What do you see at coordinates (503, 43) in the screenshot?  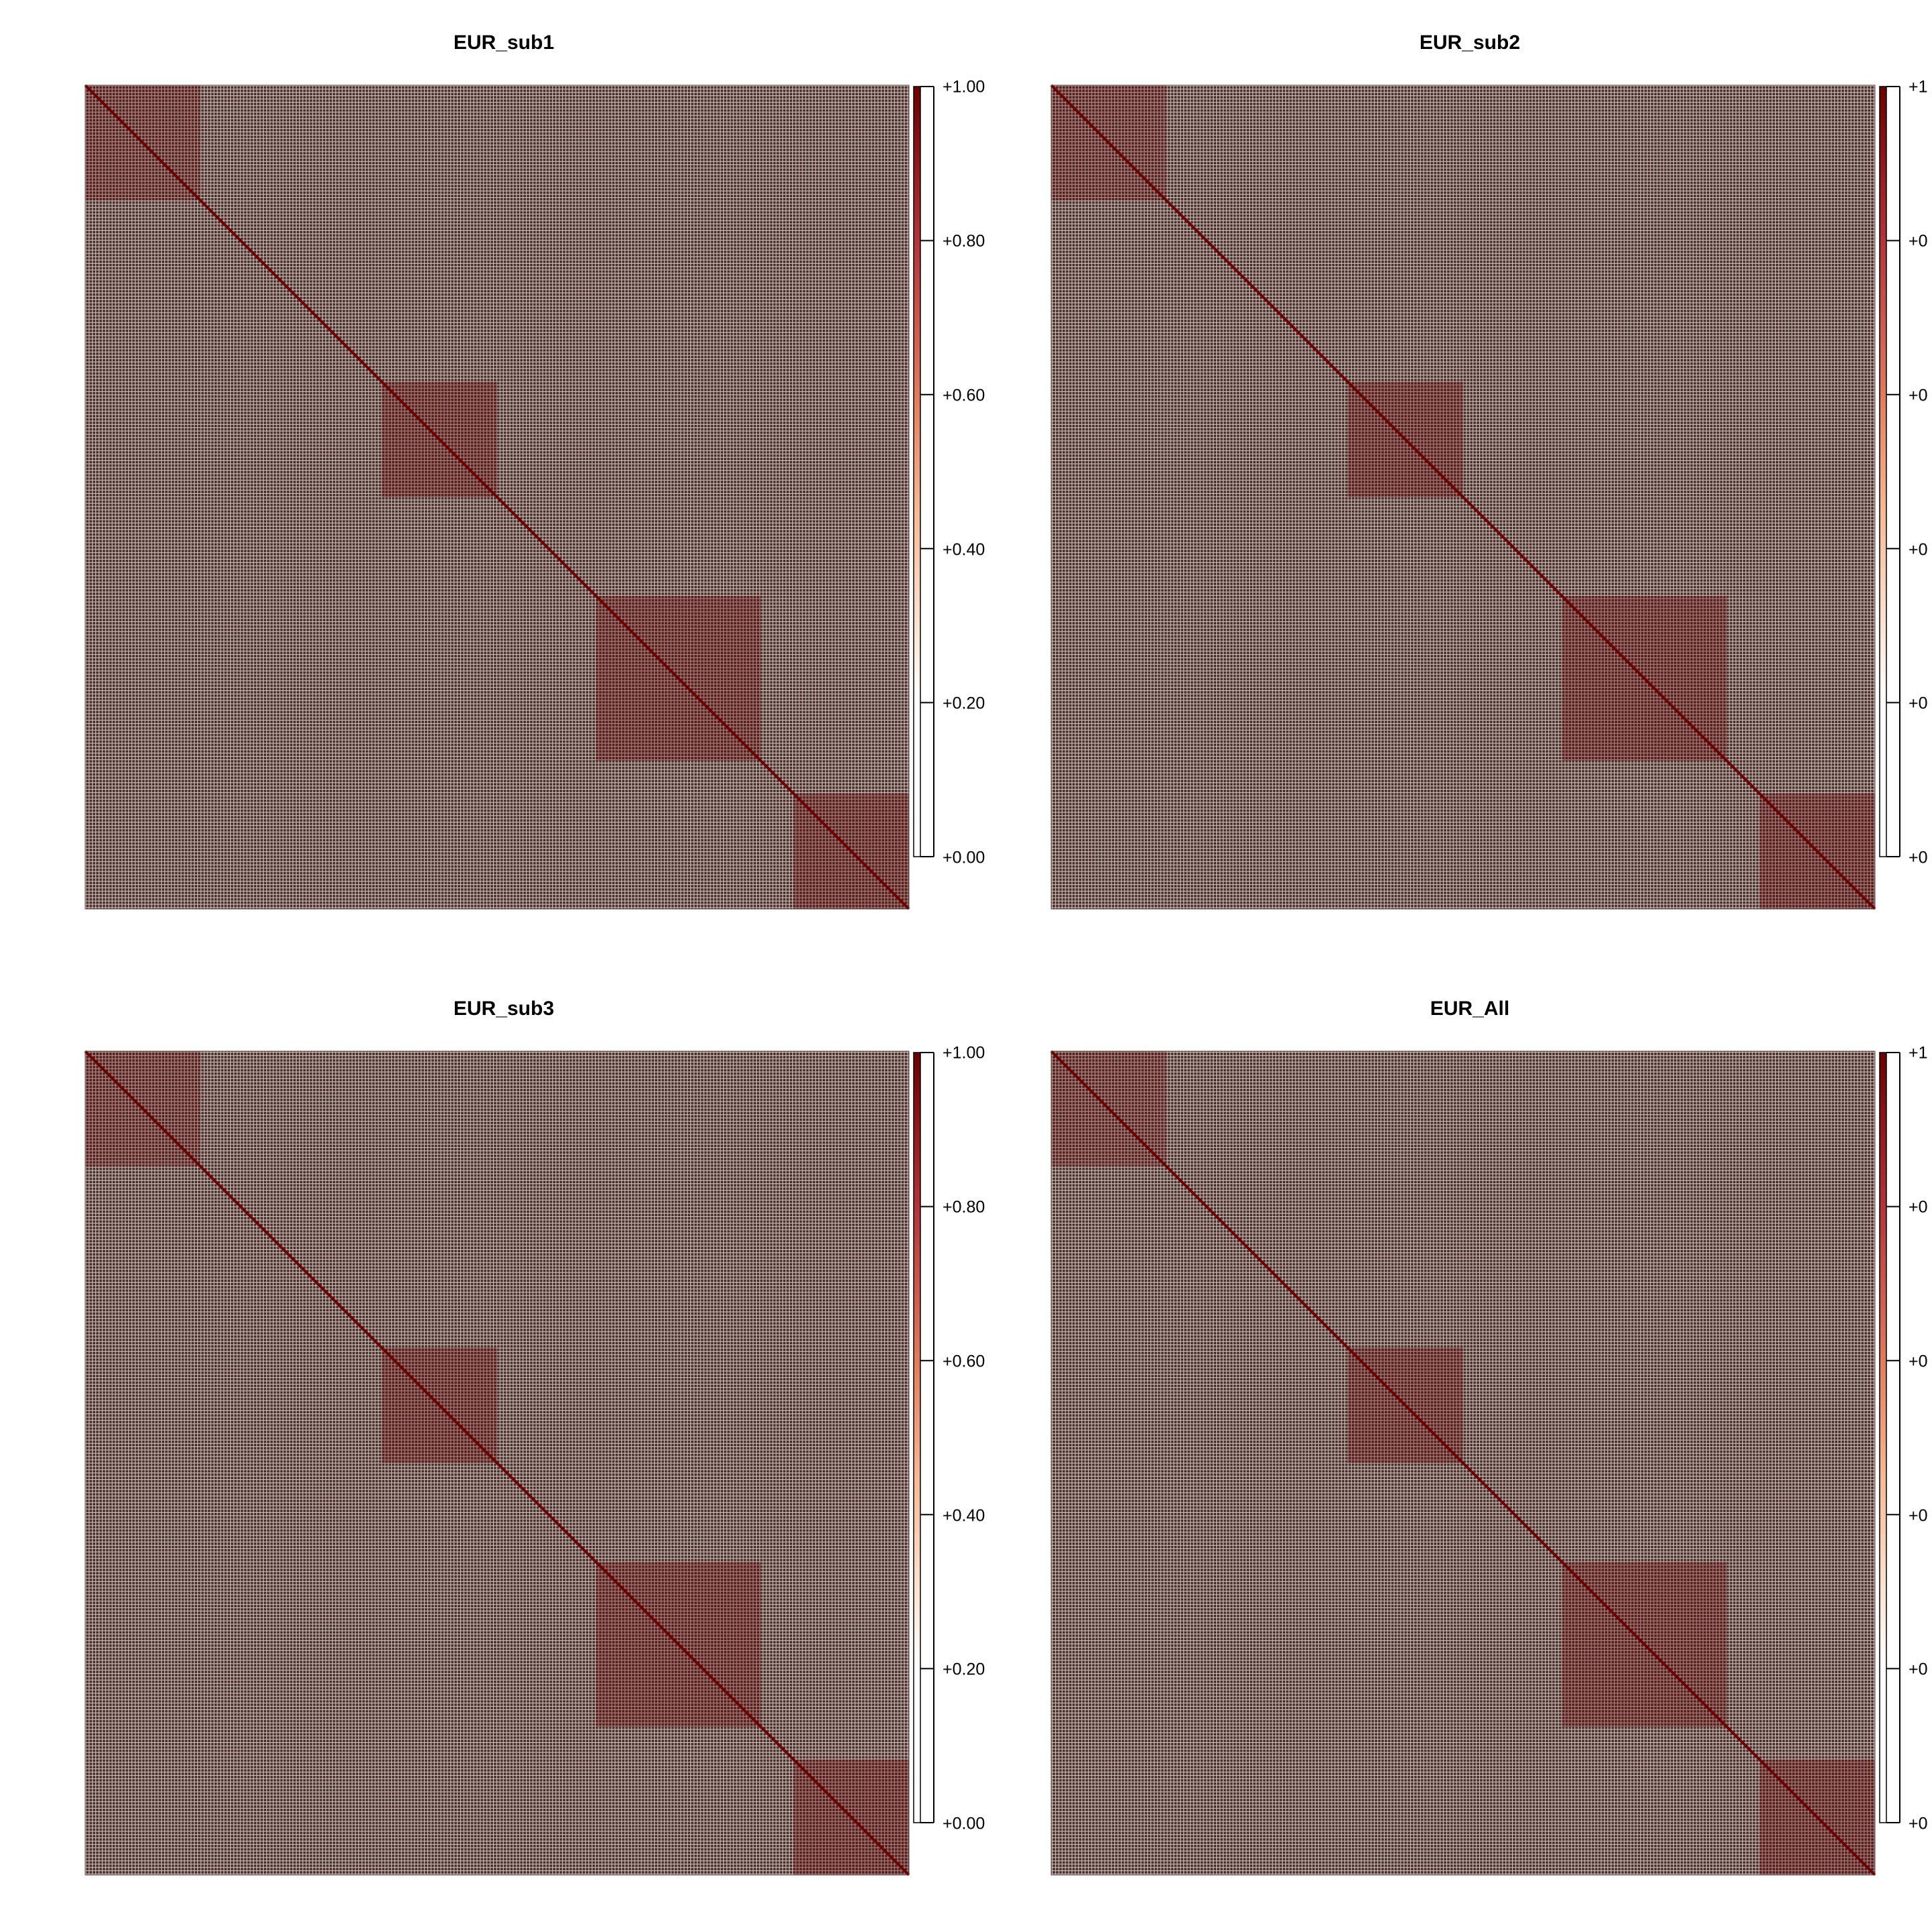 I see `panel-title: EUR_sub1` at bounding box center [503, 43].